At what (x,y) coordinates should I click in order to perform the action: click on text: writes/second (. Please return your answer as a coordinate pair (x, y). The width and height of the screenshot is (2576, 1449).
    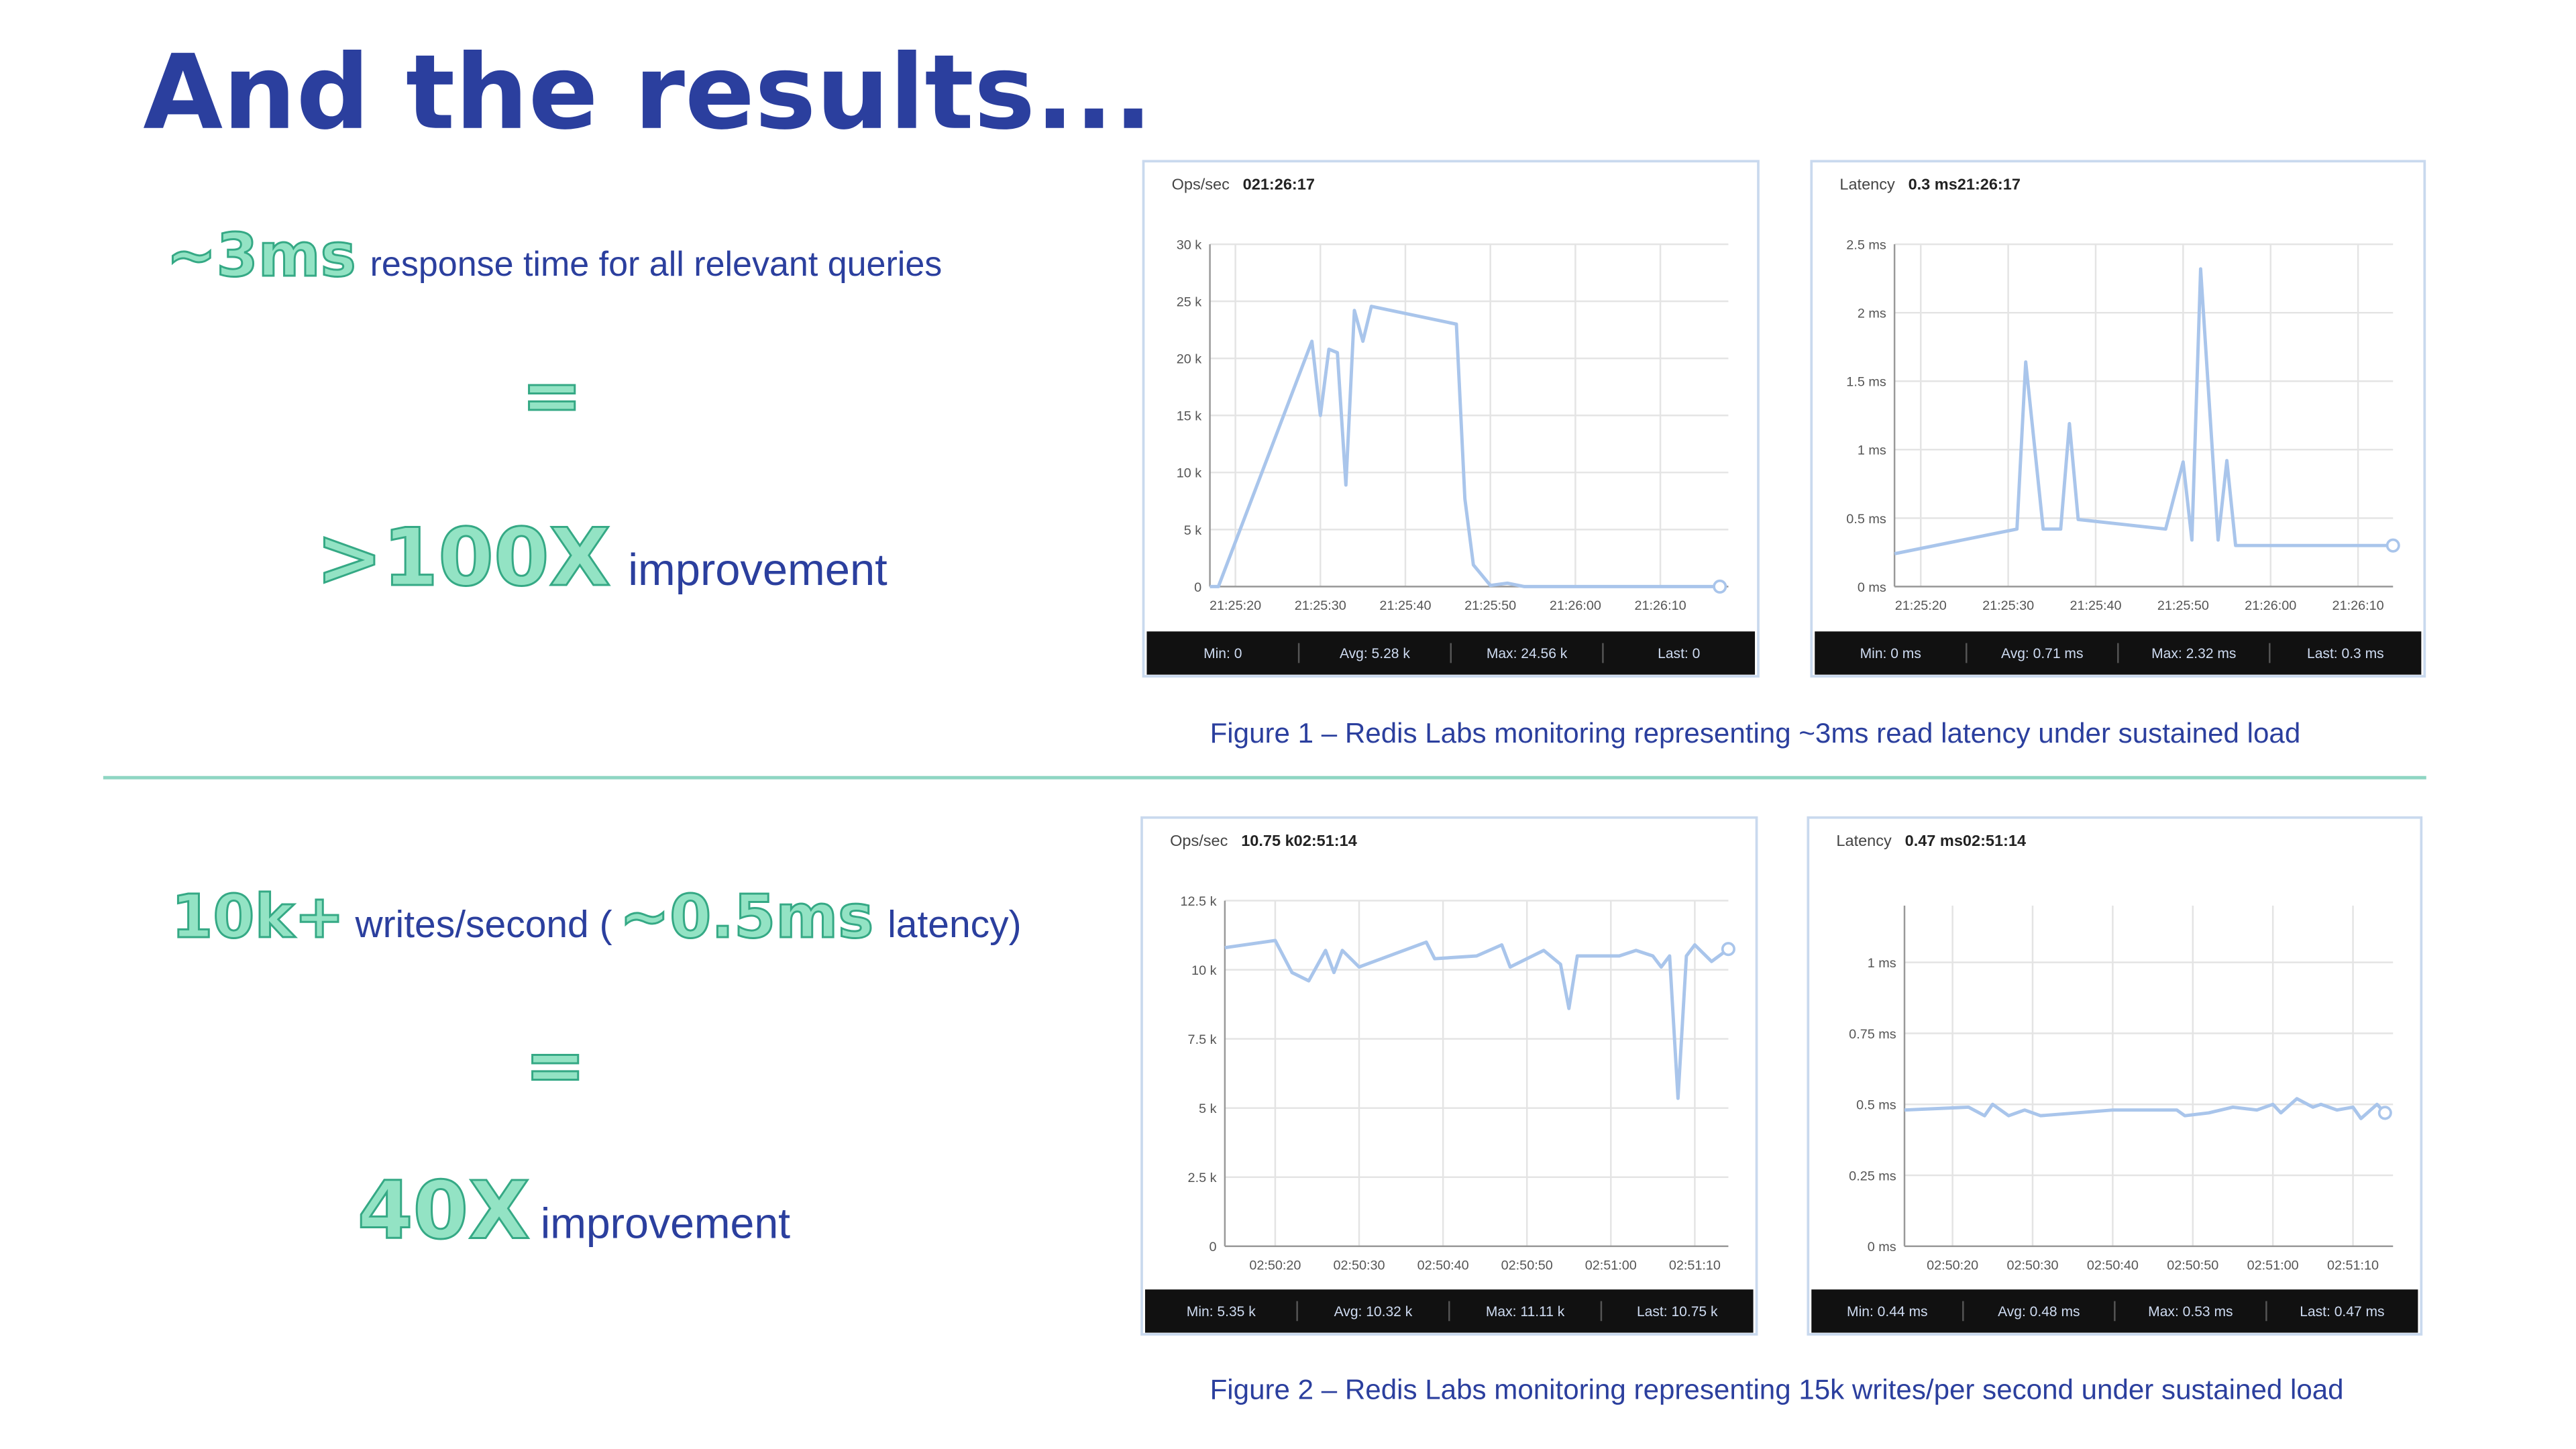
    Looking at the image, I should click on (483, 924).